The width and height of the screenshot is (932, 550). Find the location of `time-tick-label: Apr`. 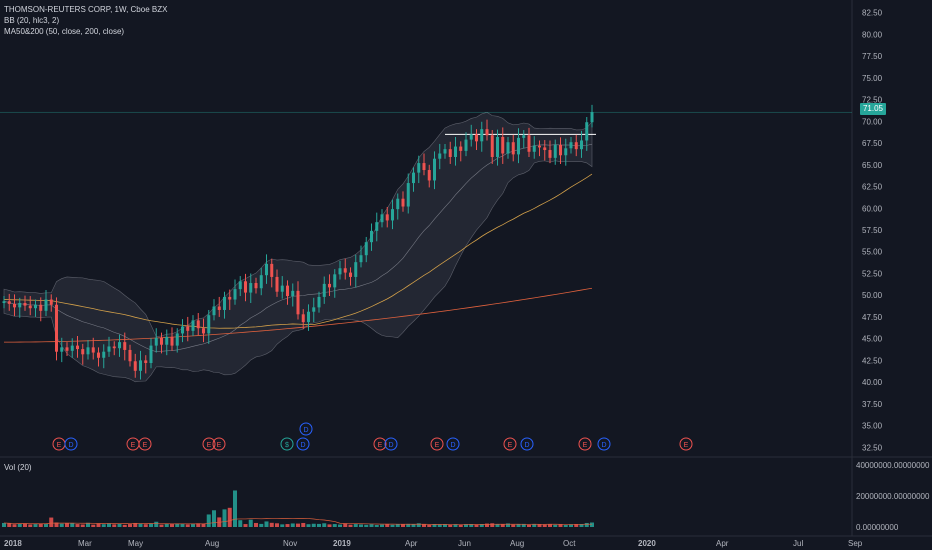

time-tick-label: Apr is located at coordinates (411, 543).